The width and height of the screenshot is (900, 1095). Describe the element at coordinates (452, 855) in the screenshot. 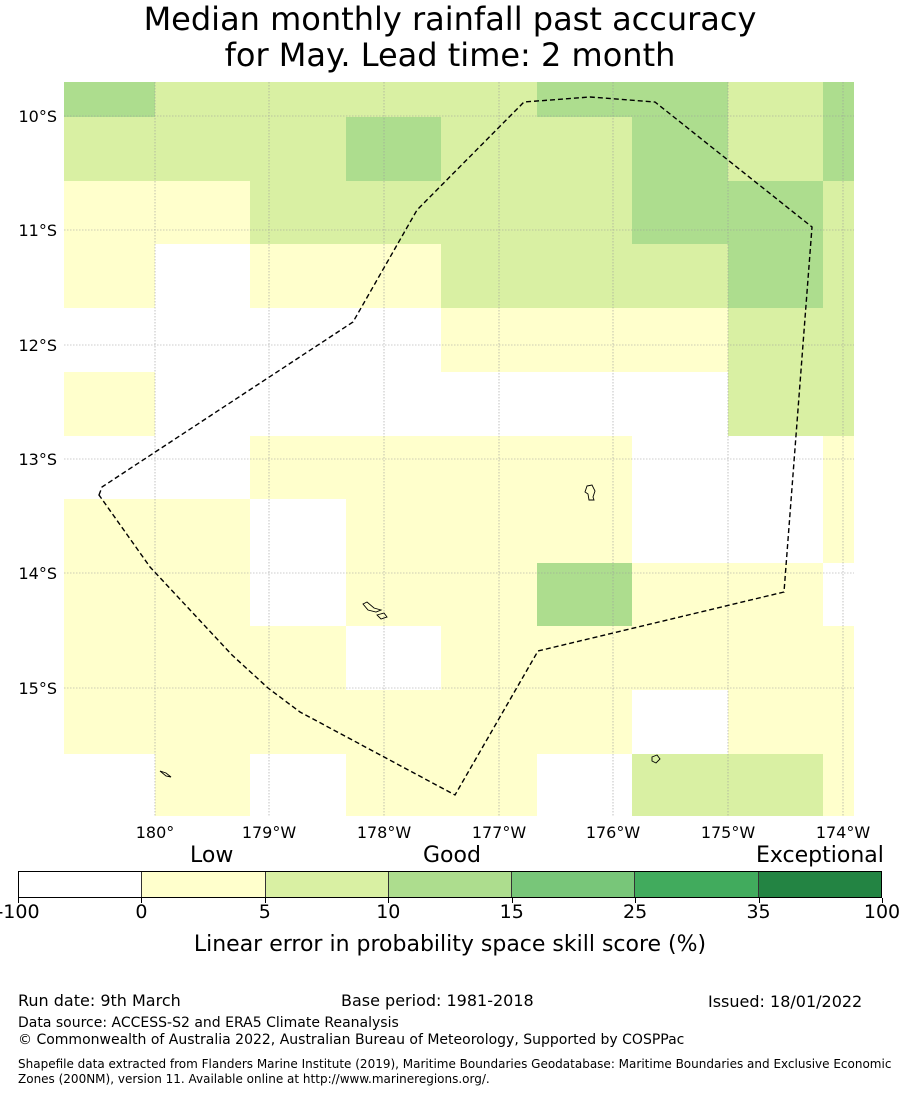

I see `colorbar-label-good: Good` at that location.